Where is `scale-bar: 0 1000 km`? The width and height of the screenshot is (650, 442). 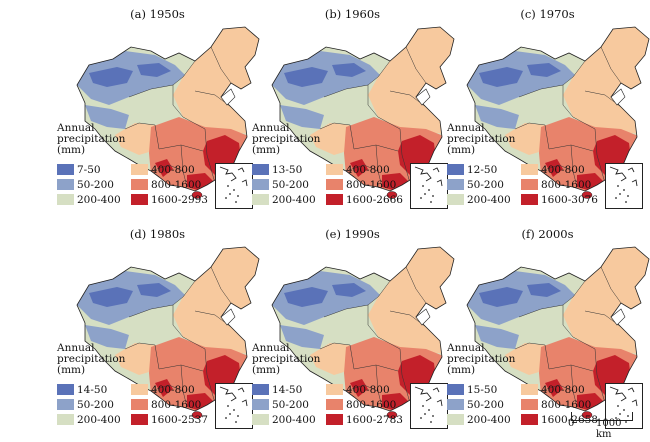 scale-bar: 0 1000 km is located at coordinates (602, 426).